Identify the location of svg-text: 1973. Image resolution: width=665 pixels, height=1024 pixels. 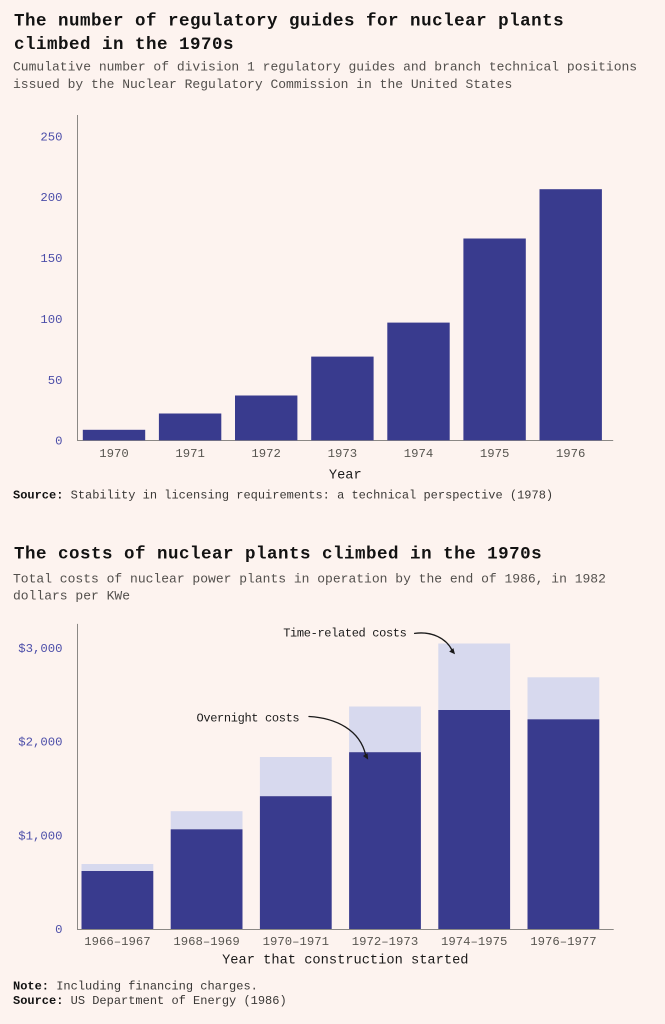
(343, 454).